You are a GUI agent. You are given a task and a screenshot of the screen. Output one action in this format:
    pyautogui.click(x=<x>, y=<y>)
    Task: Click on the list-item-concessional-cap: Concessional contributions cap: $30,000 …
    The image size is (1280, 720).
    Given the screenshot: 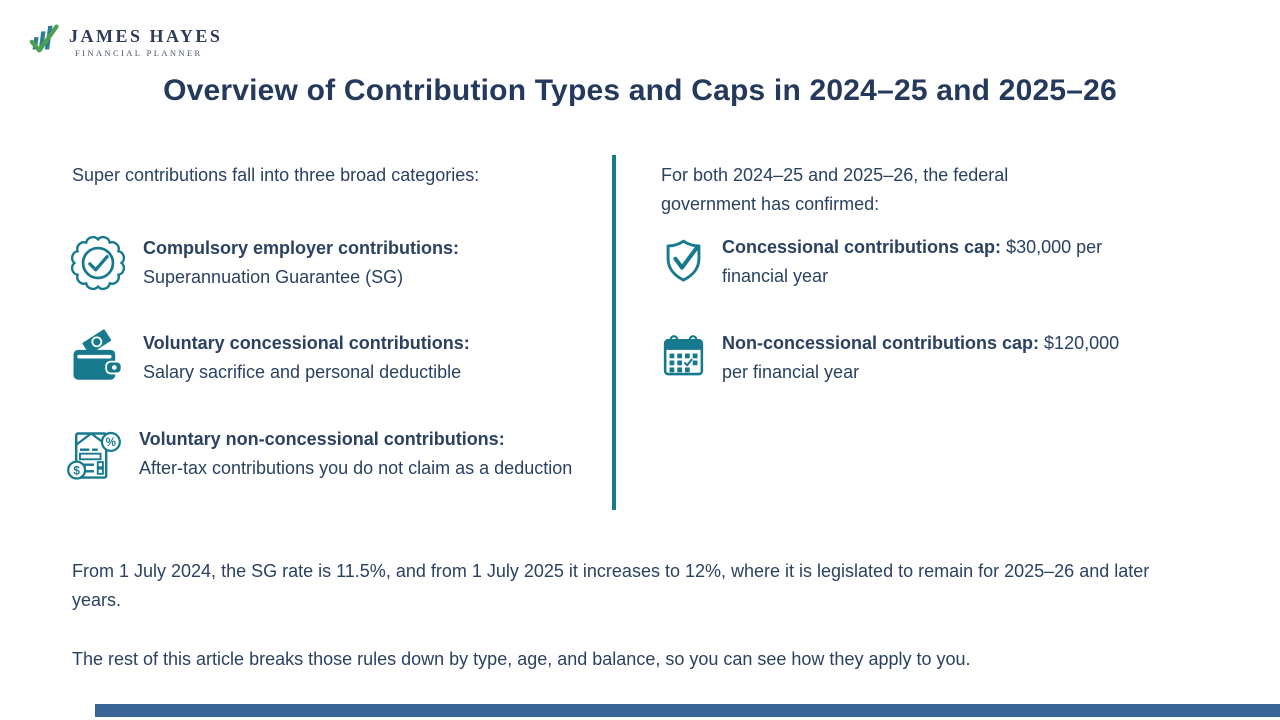 What is the action you would take?
    pyautogui.click(x=903, y=262)
    